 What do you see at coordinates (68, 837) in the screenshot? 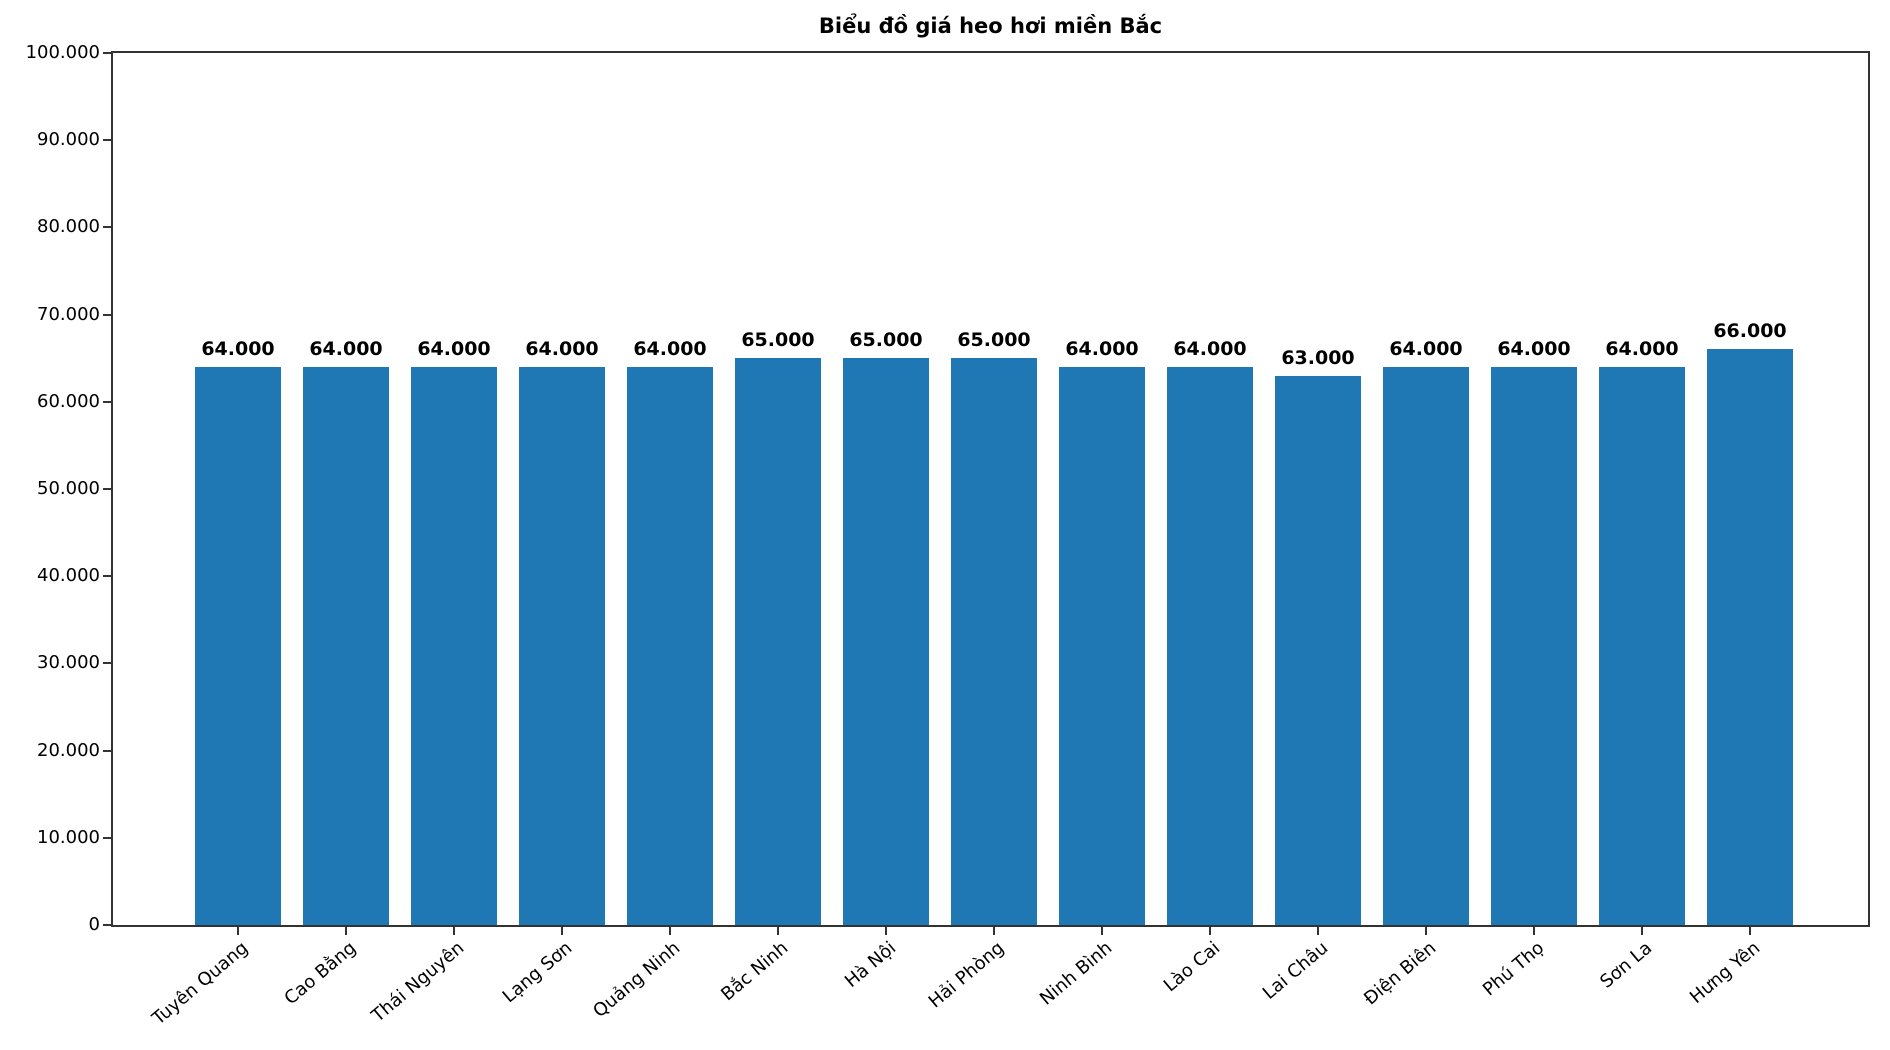
I see `y-axis-tick-label: 10.000` at bounding box center [68, 837].